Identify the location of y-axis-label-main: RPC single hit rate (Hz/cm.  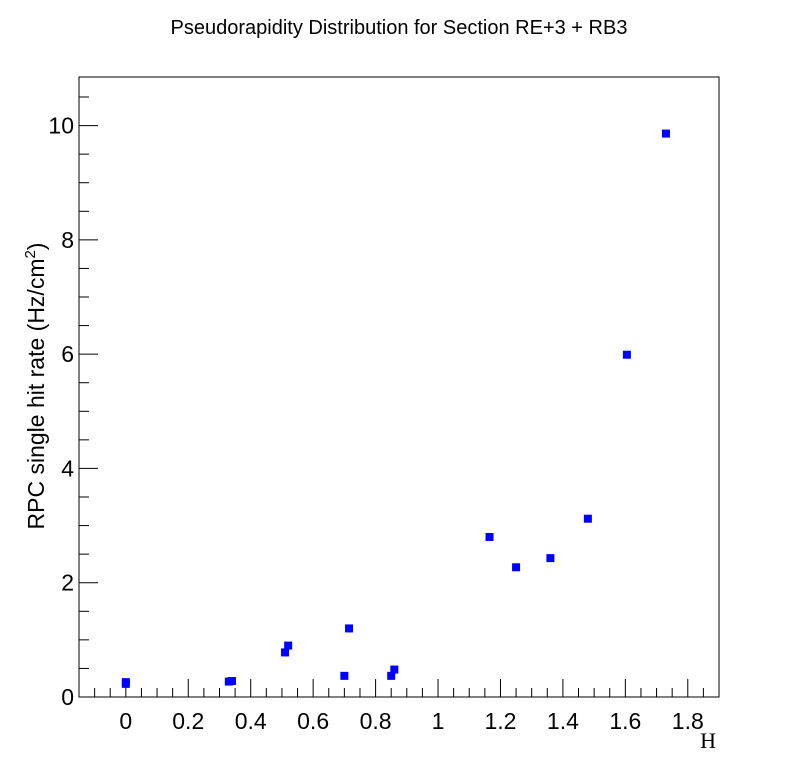
(36, 394).